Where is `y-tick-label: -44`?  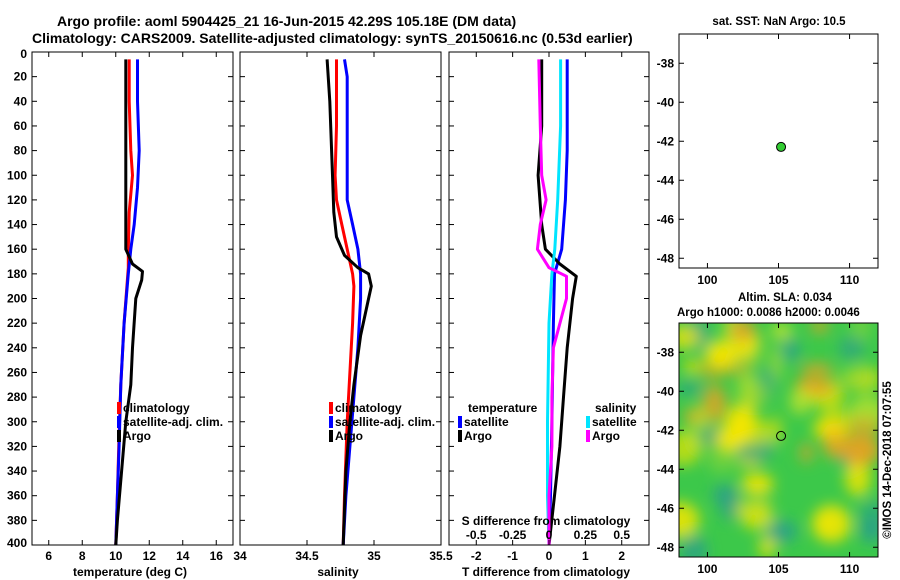 y-tick-label: -44 is located at coordinates (666, 180).